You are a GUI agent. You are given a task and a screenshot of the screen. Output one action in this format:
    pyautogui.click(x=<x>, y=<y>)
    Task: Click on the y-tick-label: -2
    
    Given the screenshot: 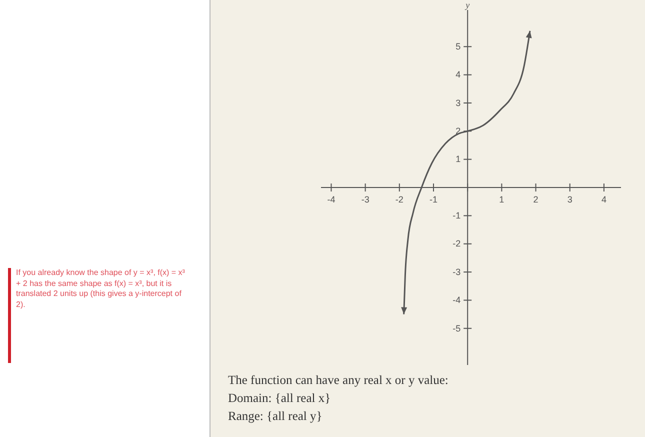 What is the action you would take?
    pyautogui.click(x=456, y=243)
    